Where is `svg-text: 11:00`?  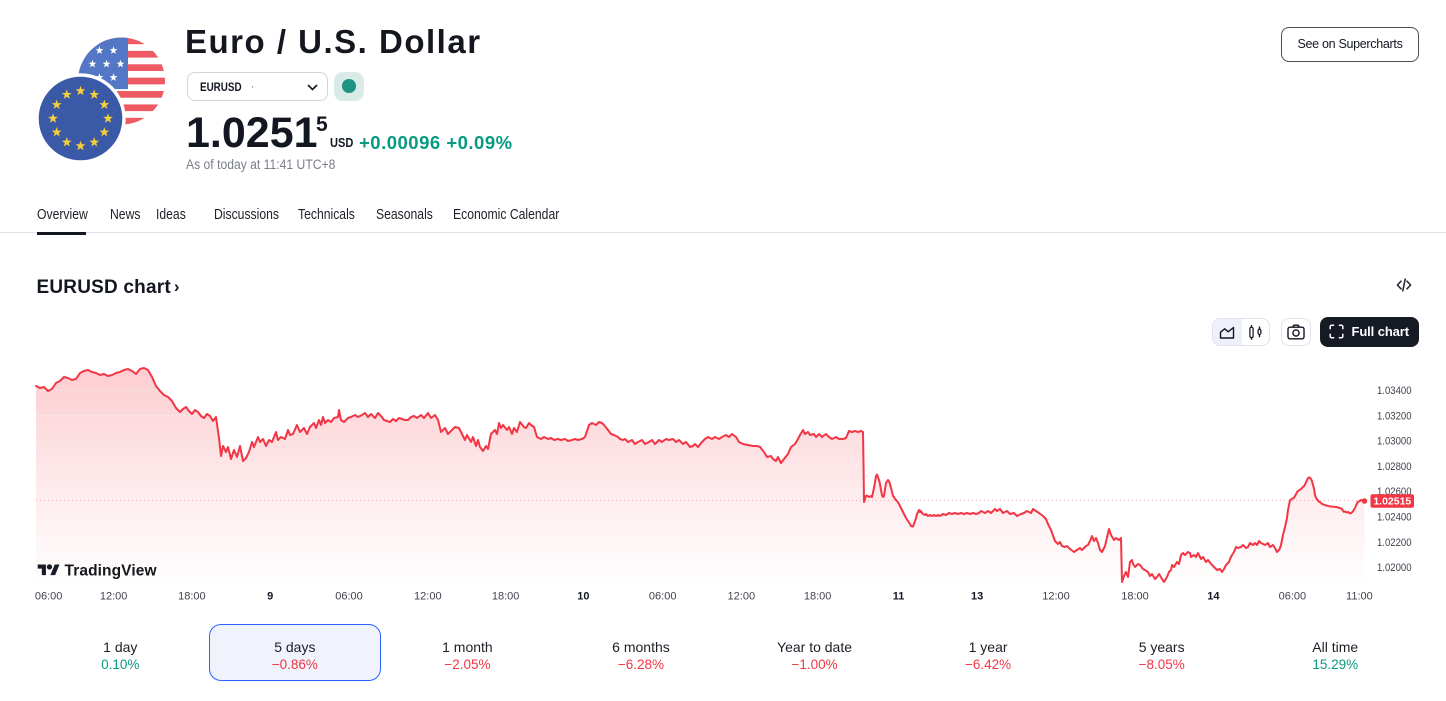 svg-text: 11:00 is located at coordinates (1359, 597).